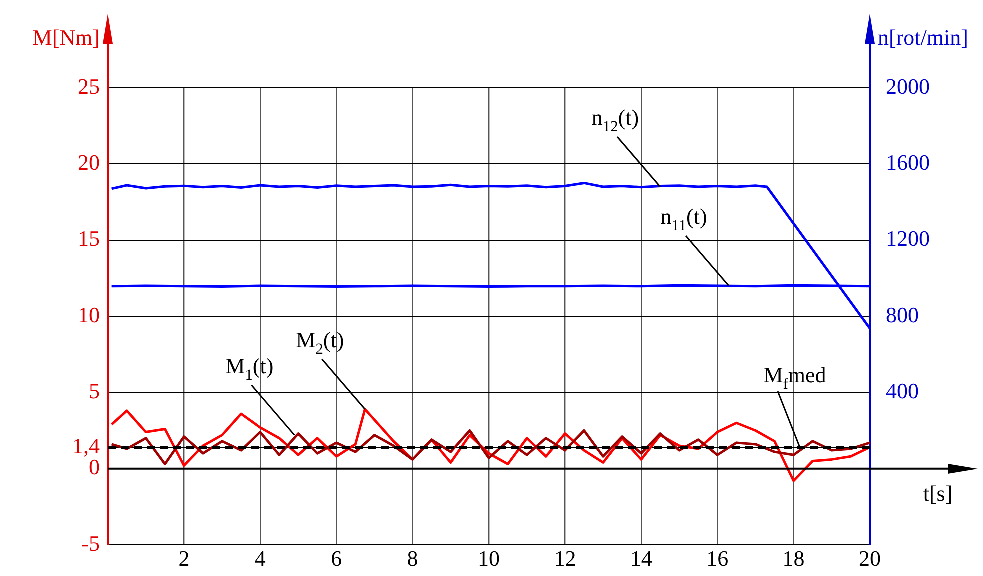 The width and height of the screenshot is (983, 576). Describe the element at coordinates (908, 162) in the screenshot. I see `y2-tick-label: 1600` at that location.